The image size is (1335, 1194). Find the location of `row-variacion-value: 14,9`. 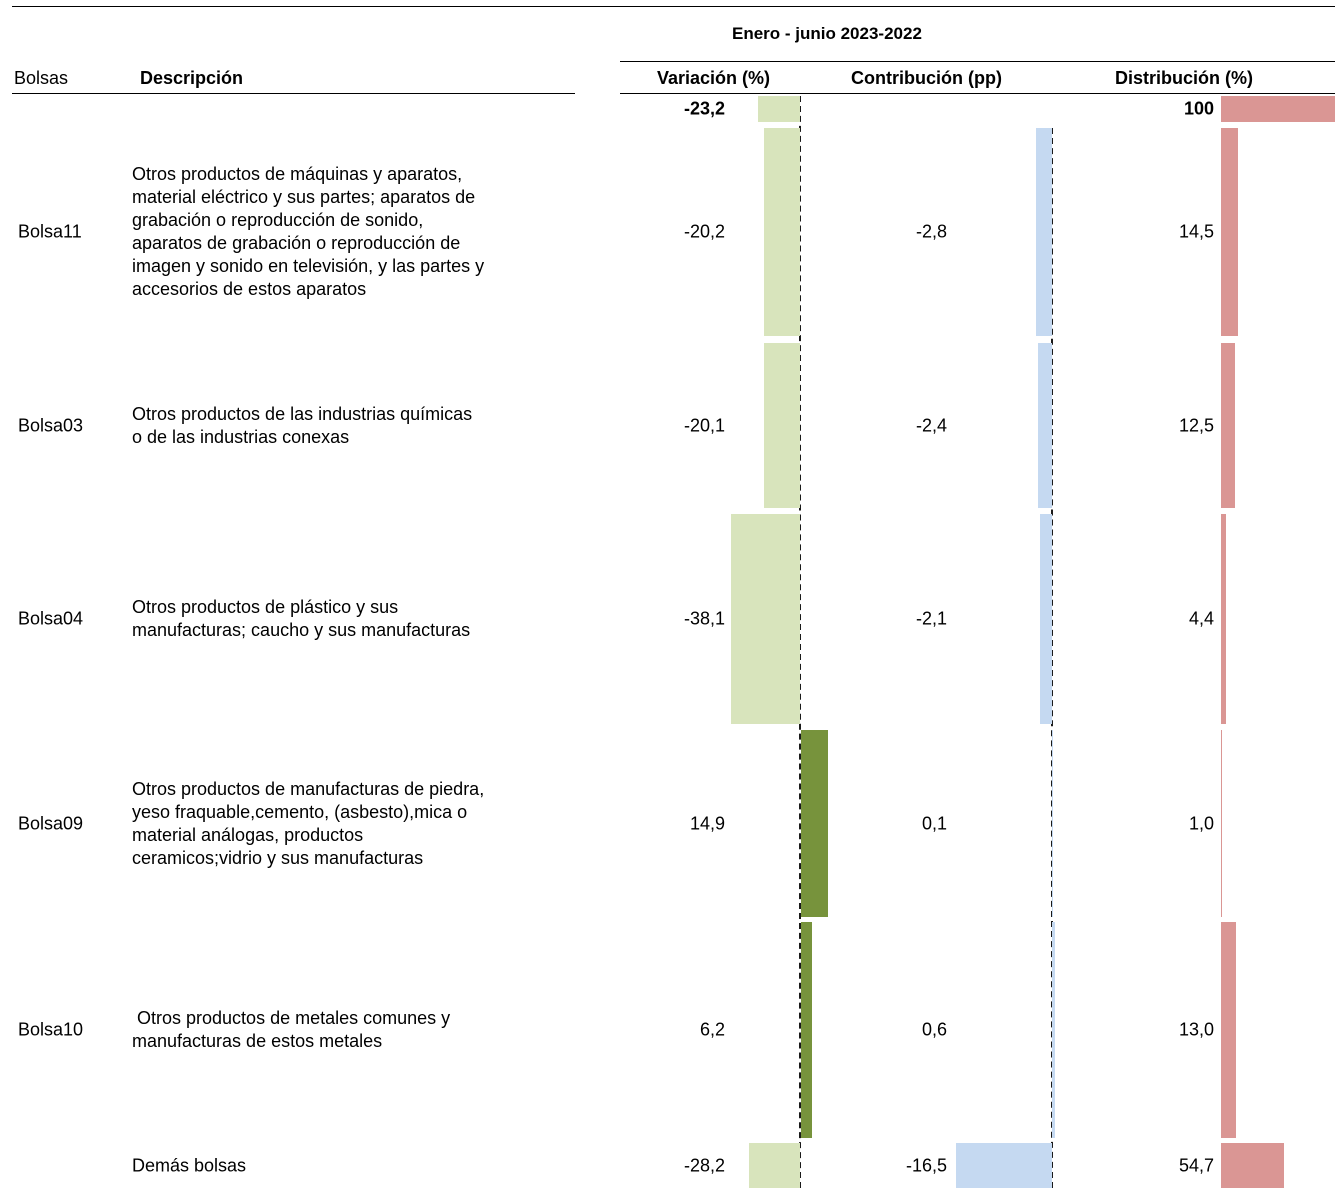

row-variacion-value: 14,9 is located at coordinates (707, 823).